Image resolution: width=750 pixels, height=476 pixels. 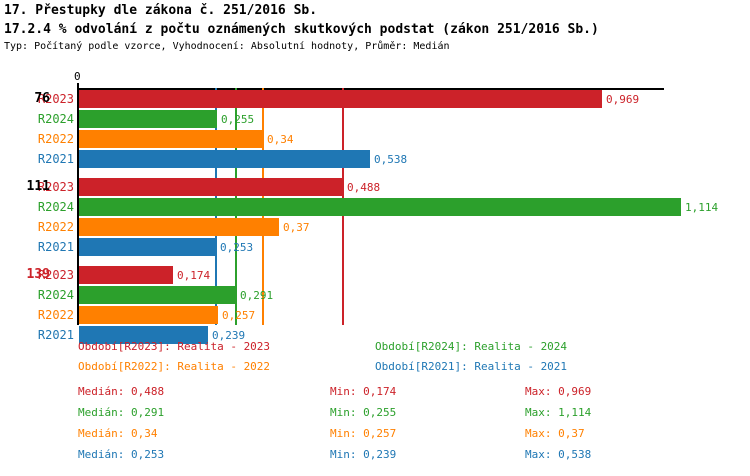 What do you see at coordinates (38, 186) in the screenshot?
I see `group-label-111: 111` at bounding box center [38, 186].